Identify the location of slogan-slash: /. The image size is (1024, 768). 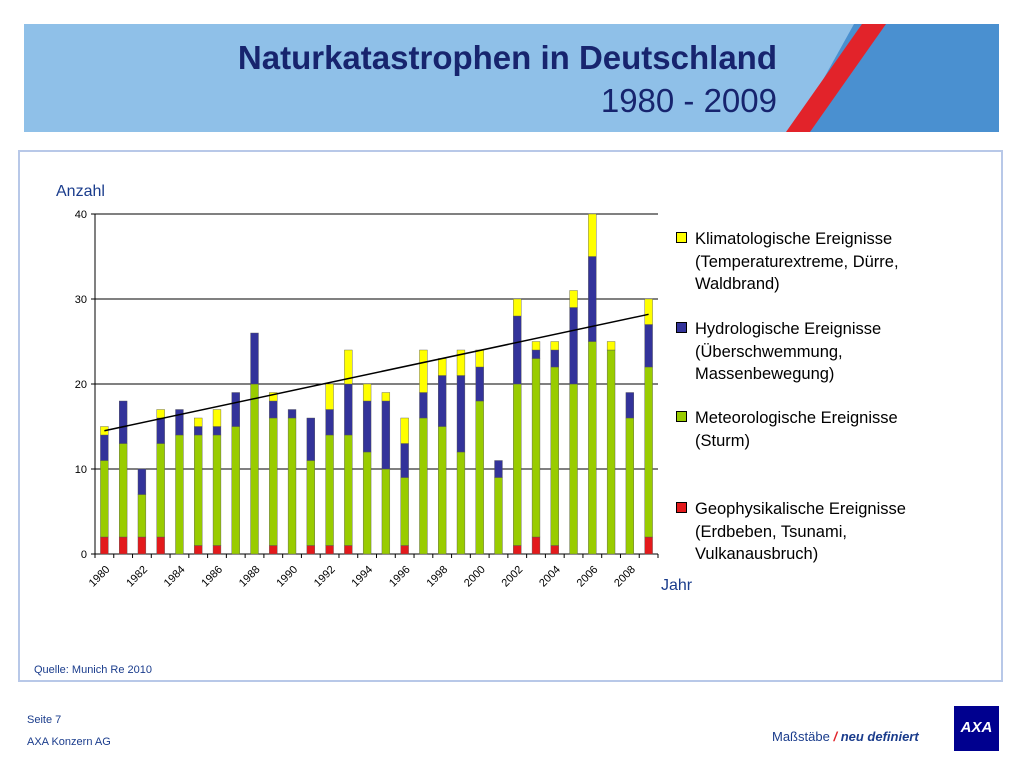
(835, 736).